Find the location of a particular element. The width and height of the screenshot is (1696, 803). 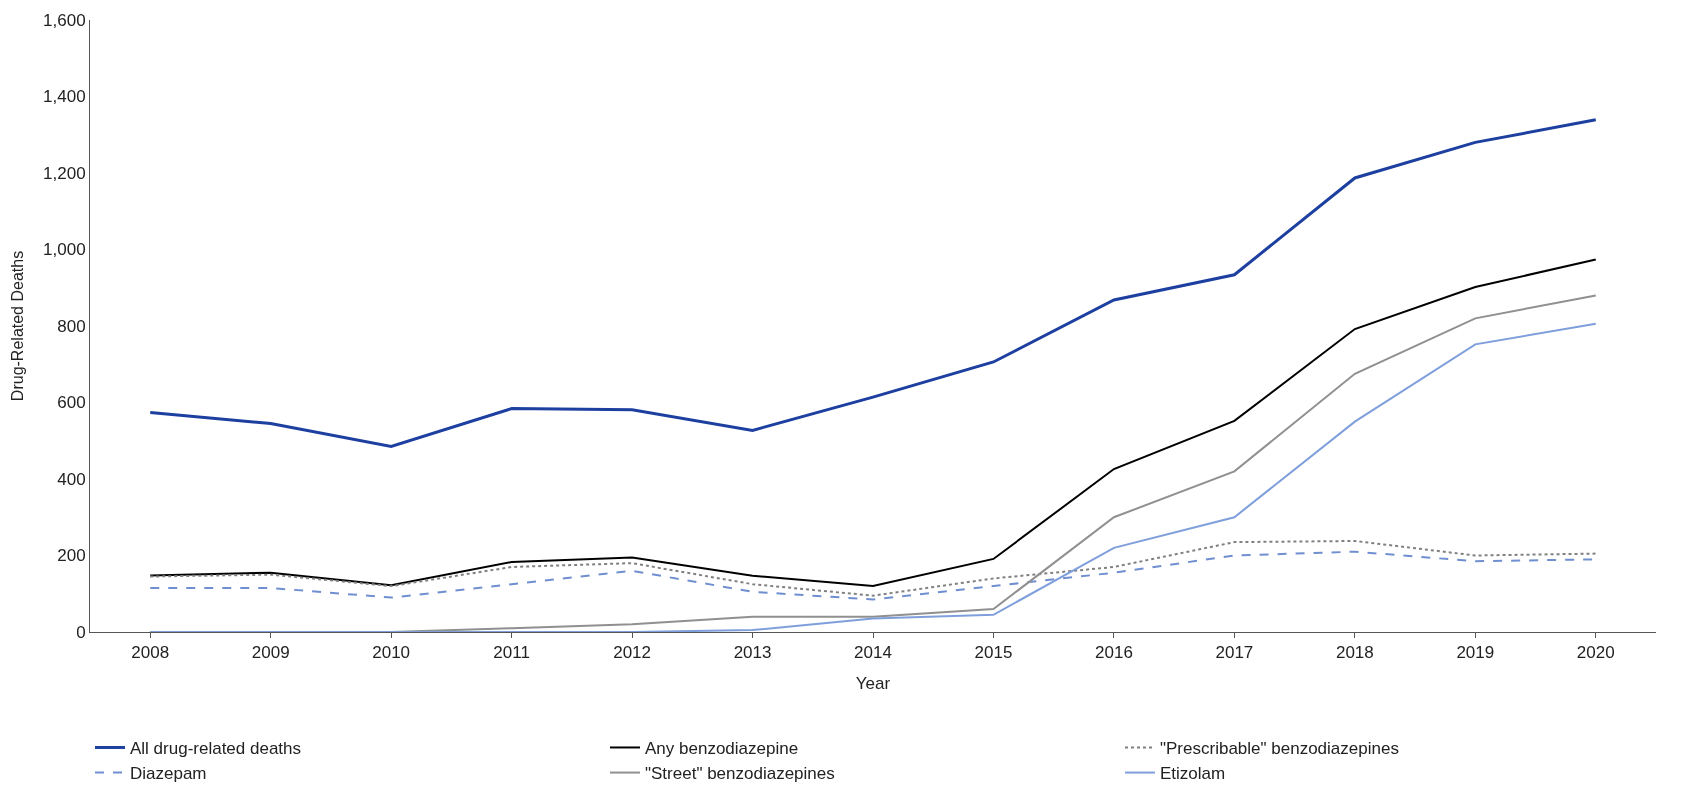

x-tick-label: 2010 is located at coordinates (391, 653).